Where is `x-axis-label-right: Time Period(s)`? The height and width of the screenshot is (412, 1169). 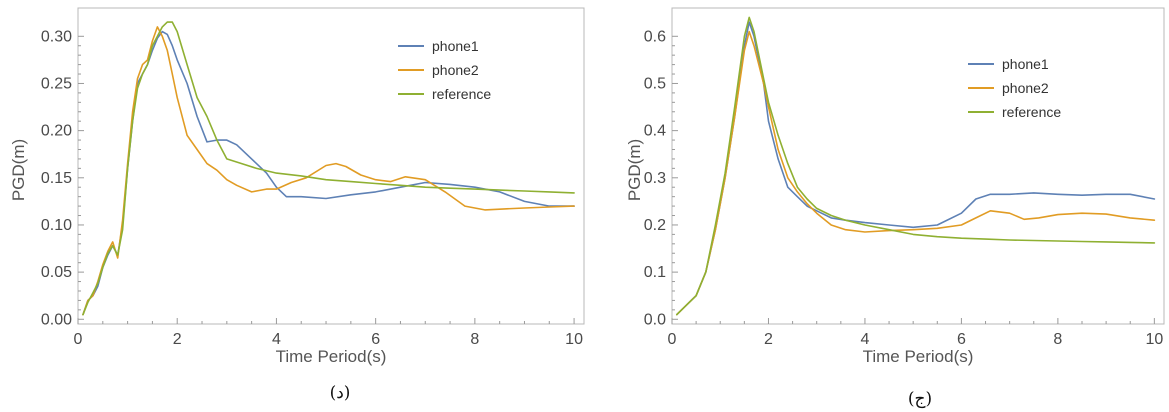
x-axis-label-right: Time Period(s) is located at coordinates (918, 356).